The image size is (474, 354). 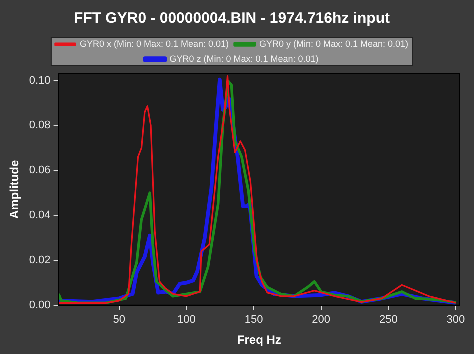 What do you see at coordinates (40, 170) in the screenshot?
I see `y-tick-label: 0.06` at bounding box center [40, 170].